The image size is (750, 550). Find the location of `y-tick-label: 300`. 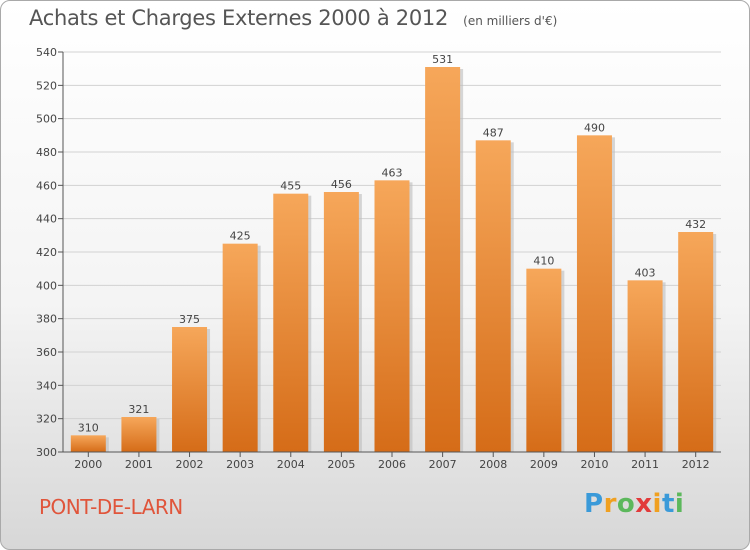

y-tick-label: 300 is located at coordinates (46, 452).